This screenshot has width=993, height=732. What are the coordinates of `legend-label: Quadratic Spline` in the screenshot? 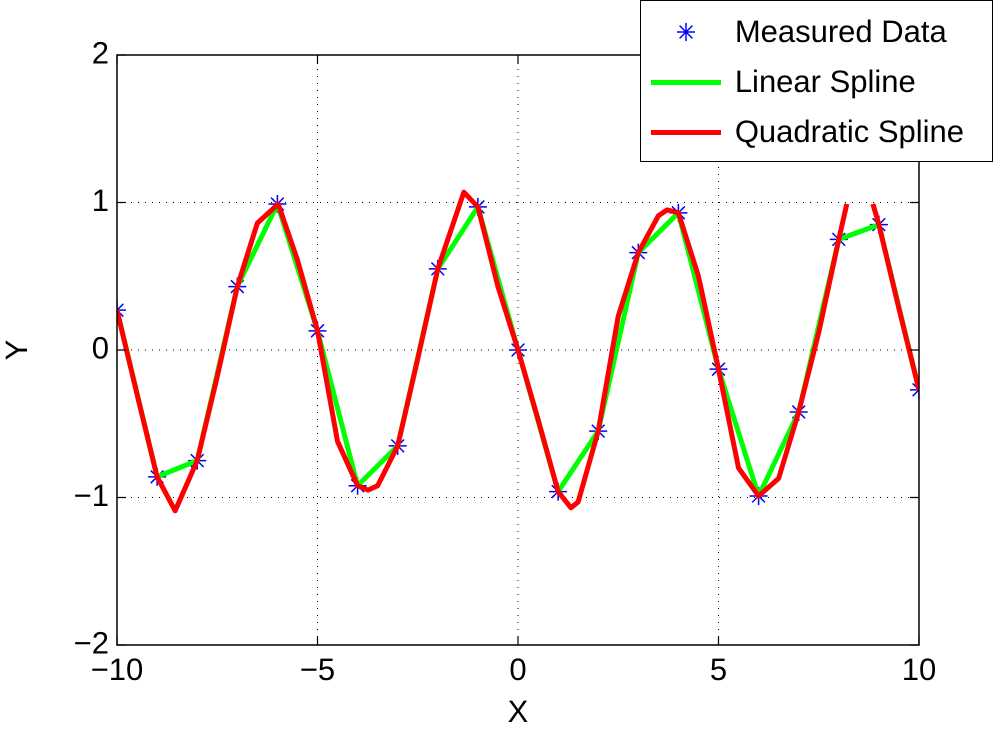 It's located at (849, 132).